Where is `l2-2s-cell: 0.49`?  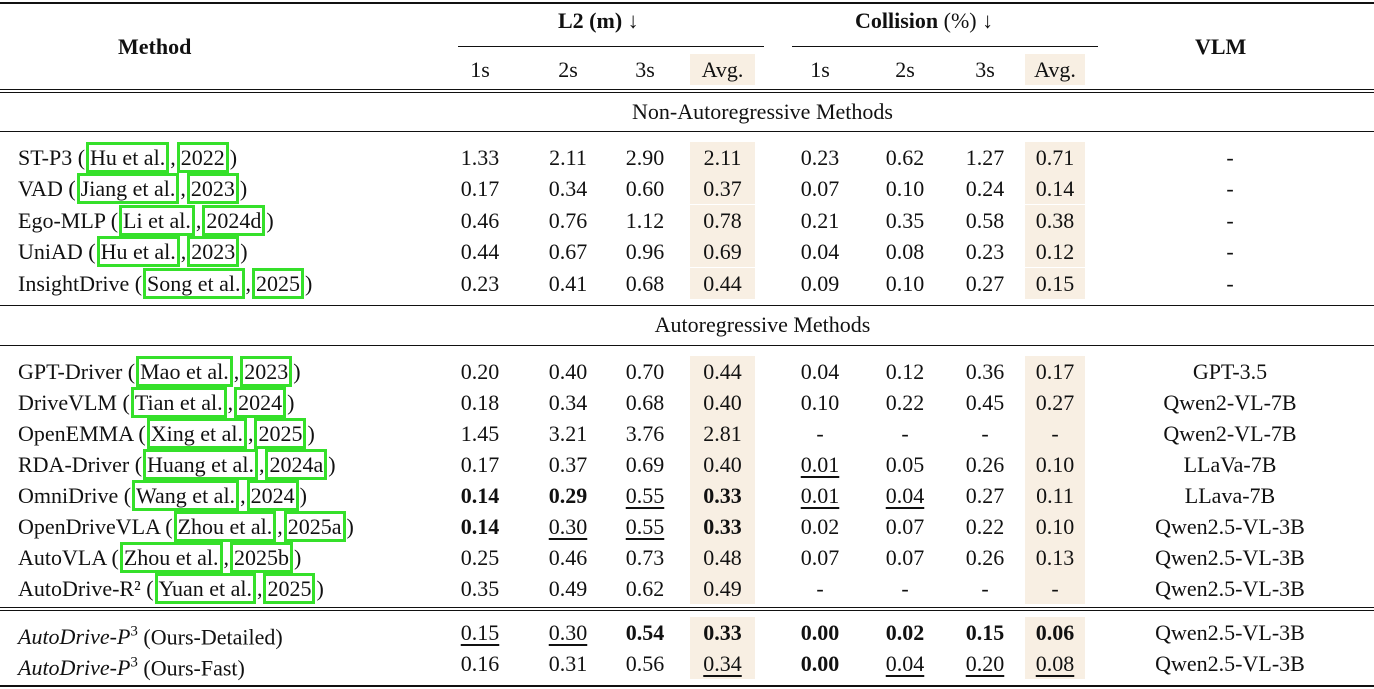
l2-2s-cell: 0.49 is located at coordinates (568, 588).